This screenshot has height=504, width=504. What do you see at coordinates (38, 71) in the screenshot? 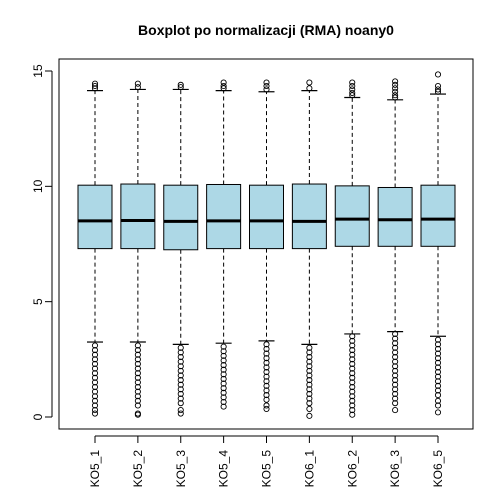
I see `y-tick-label: 15` at bounding box center [38, 71].